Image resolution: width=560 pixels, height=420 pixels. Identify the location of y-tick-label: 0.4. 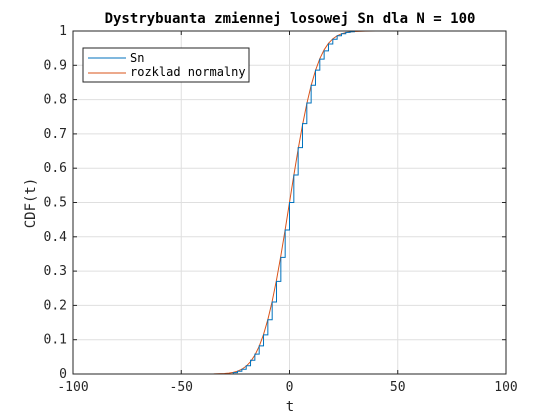
(56, 237).